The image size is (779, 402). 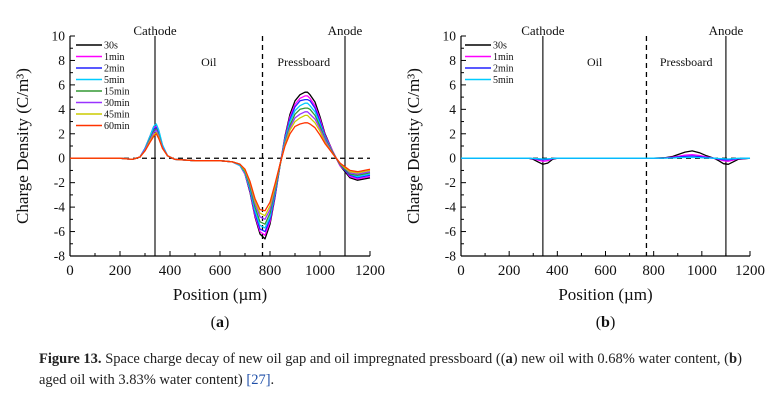 What do you see at coordinates (117, 103) in the screenshot?
I see `legend-label: 30min` at bounding box center [117, 103].